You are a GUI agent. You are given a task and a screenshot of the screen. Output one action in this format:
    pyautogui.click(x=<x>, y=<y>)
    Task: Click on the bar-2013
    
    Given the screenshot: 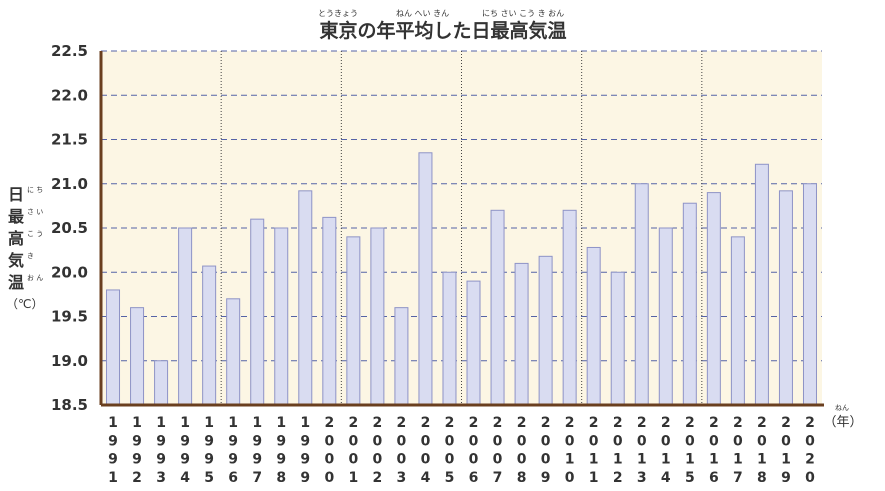 What is the action you would take?
    pyautogui.click(x=641, y=294)
    